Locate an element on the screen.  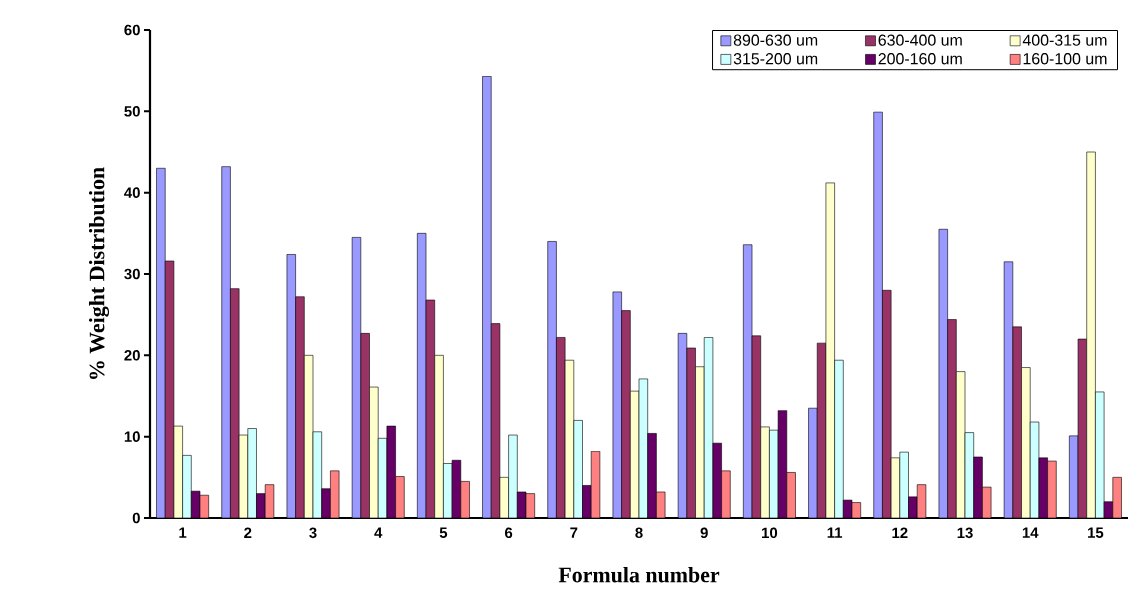
x-tick-label: 12 is located at coordinates (900, 532).